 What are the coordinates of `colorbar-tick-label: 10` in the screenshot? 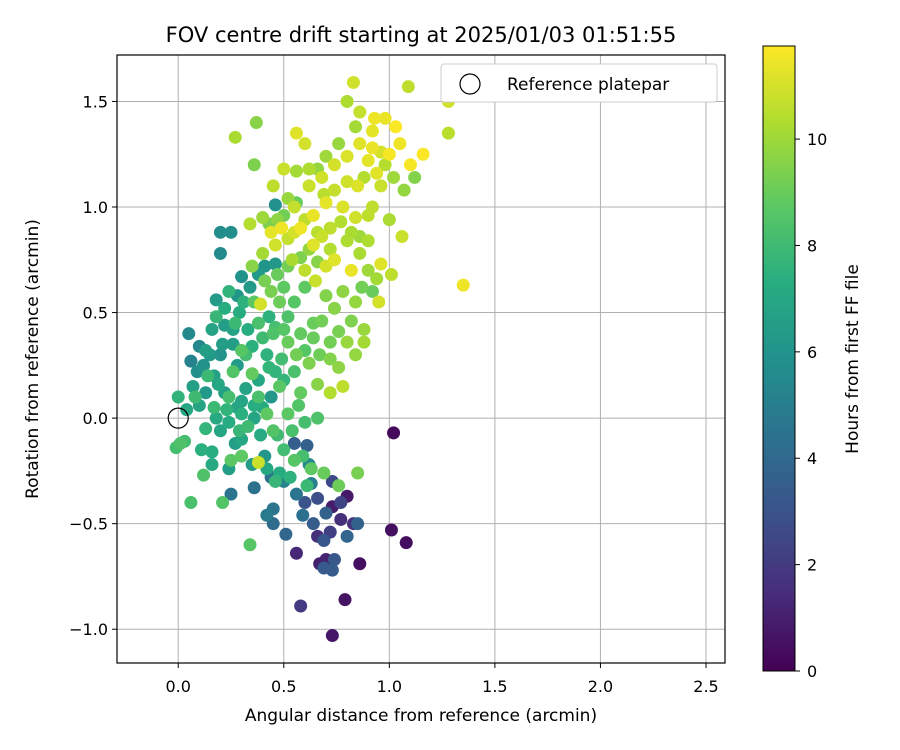 It's located at (817, 139).